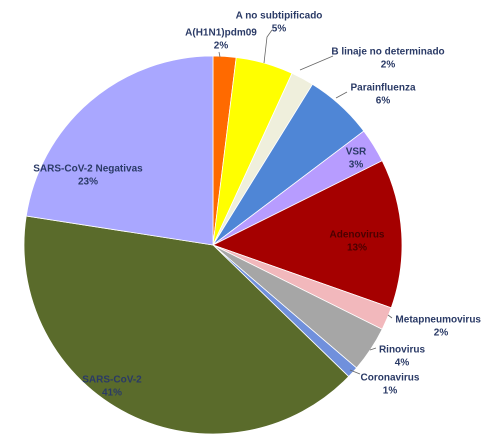  What do you see at coordinates (112, 393) in the screenshot?
I see `slice-value-label: 41%` at bounding box center [112, 393].